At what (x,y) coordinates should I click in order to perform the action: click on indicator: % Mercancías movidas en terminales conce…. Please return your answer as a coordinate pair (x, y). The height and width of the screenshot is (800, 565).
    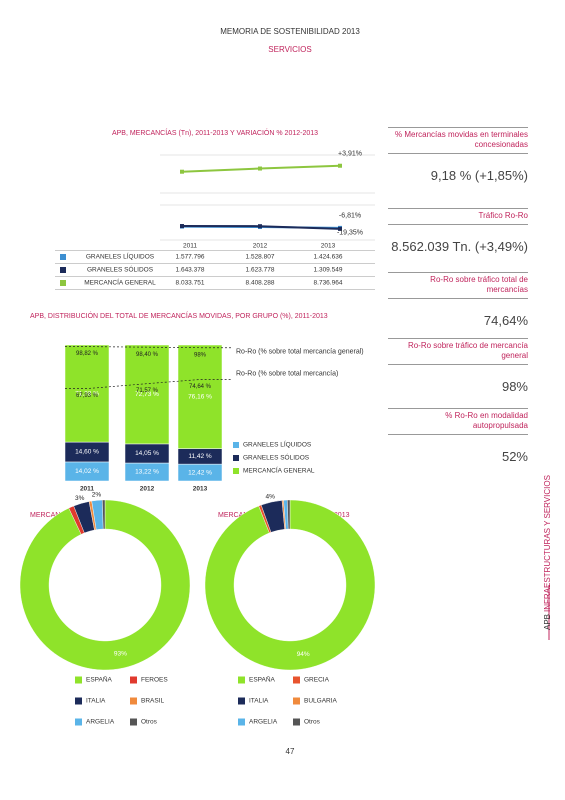
    Looking at the image, I should click on (458, 155).